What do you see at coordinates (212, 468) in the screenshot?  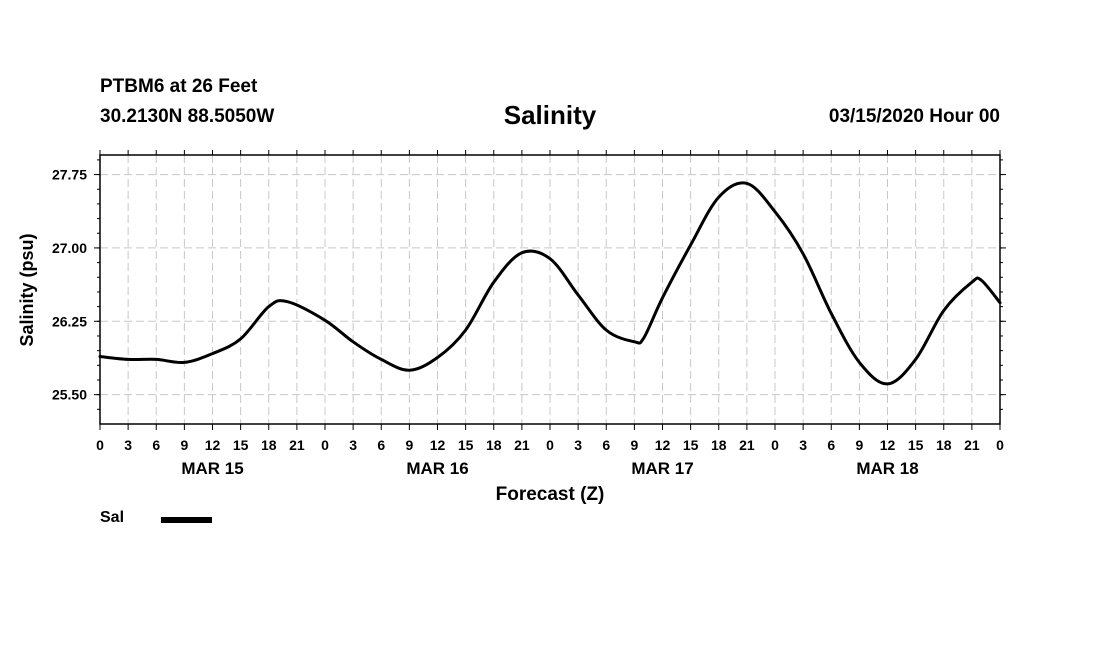 I see `day-label: MAR 15` at bounding box center [212, 468].